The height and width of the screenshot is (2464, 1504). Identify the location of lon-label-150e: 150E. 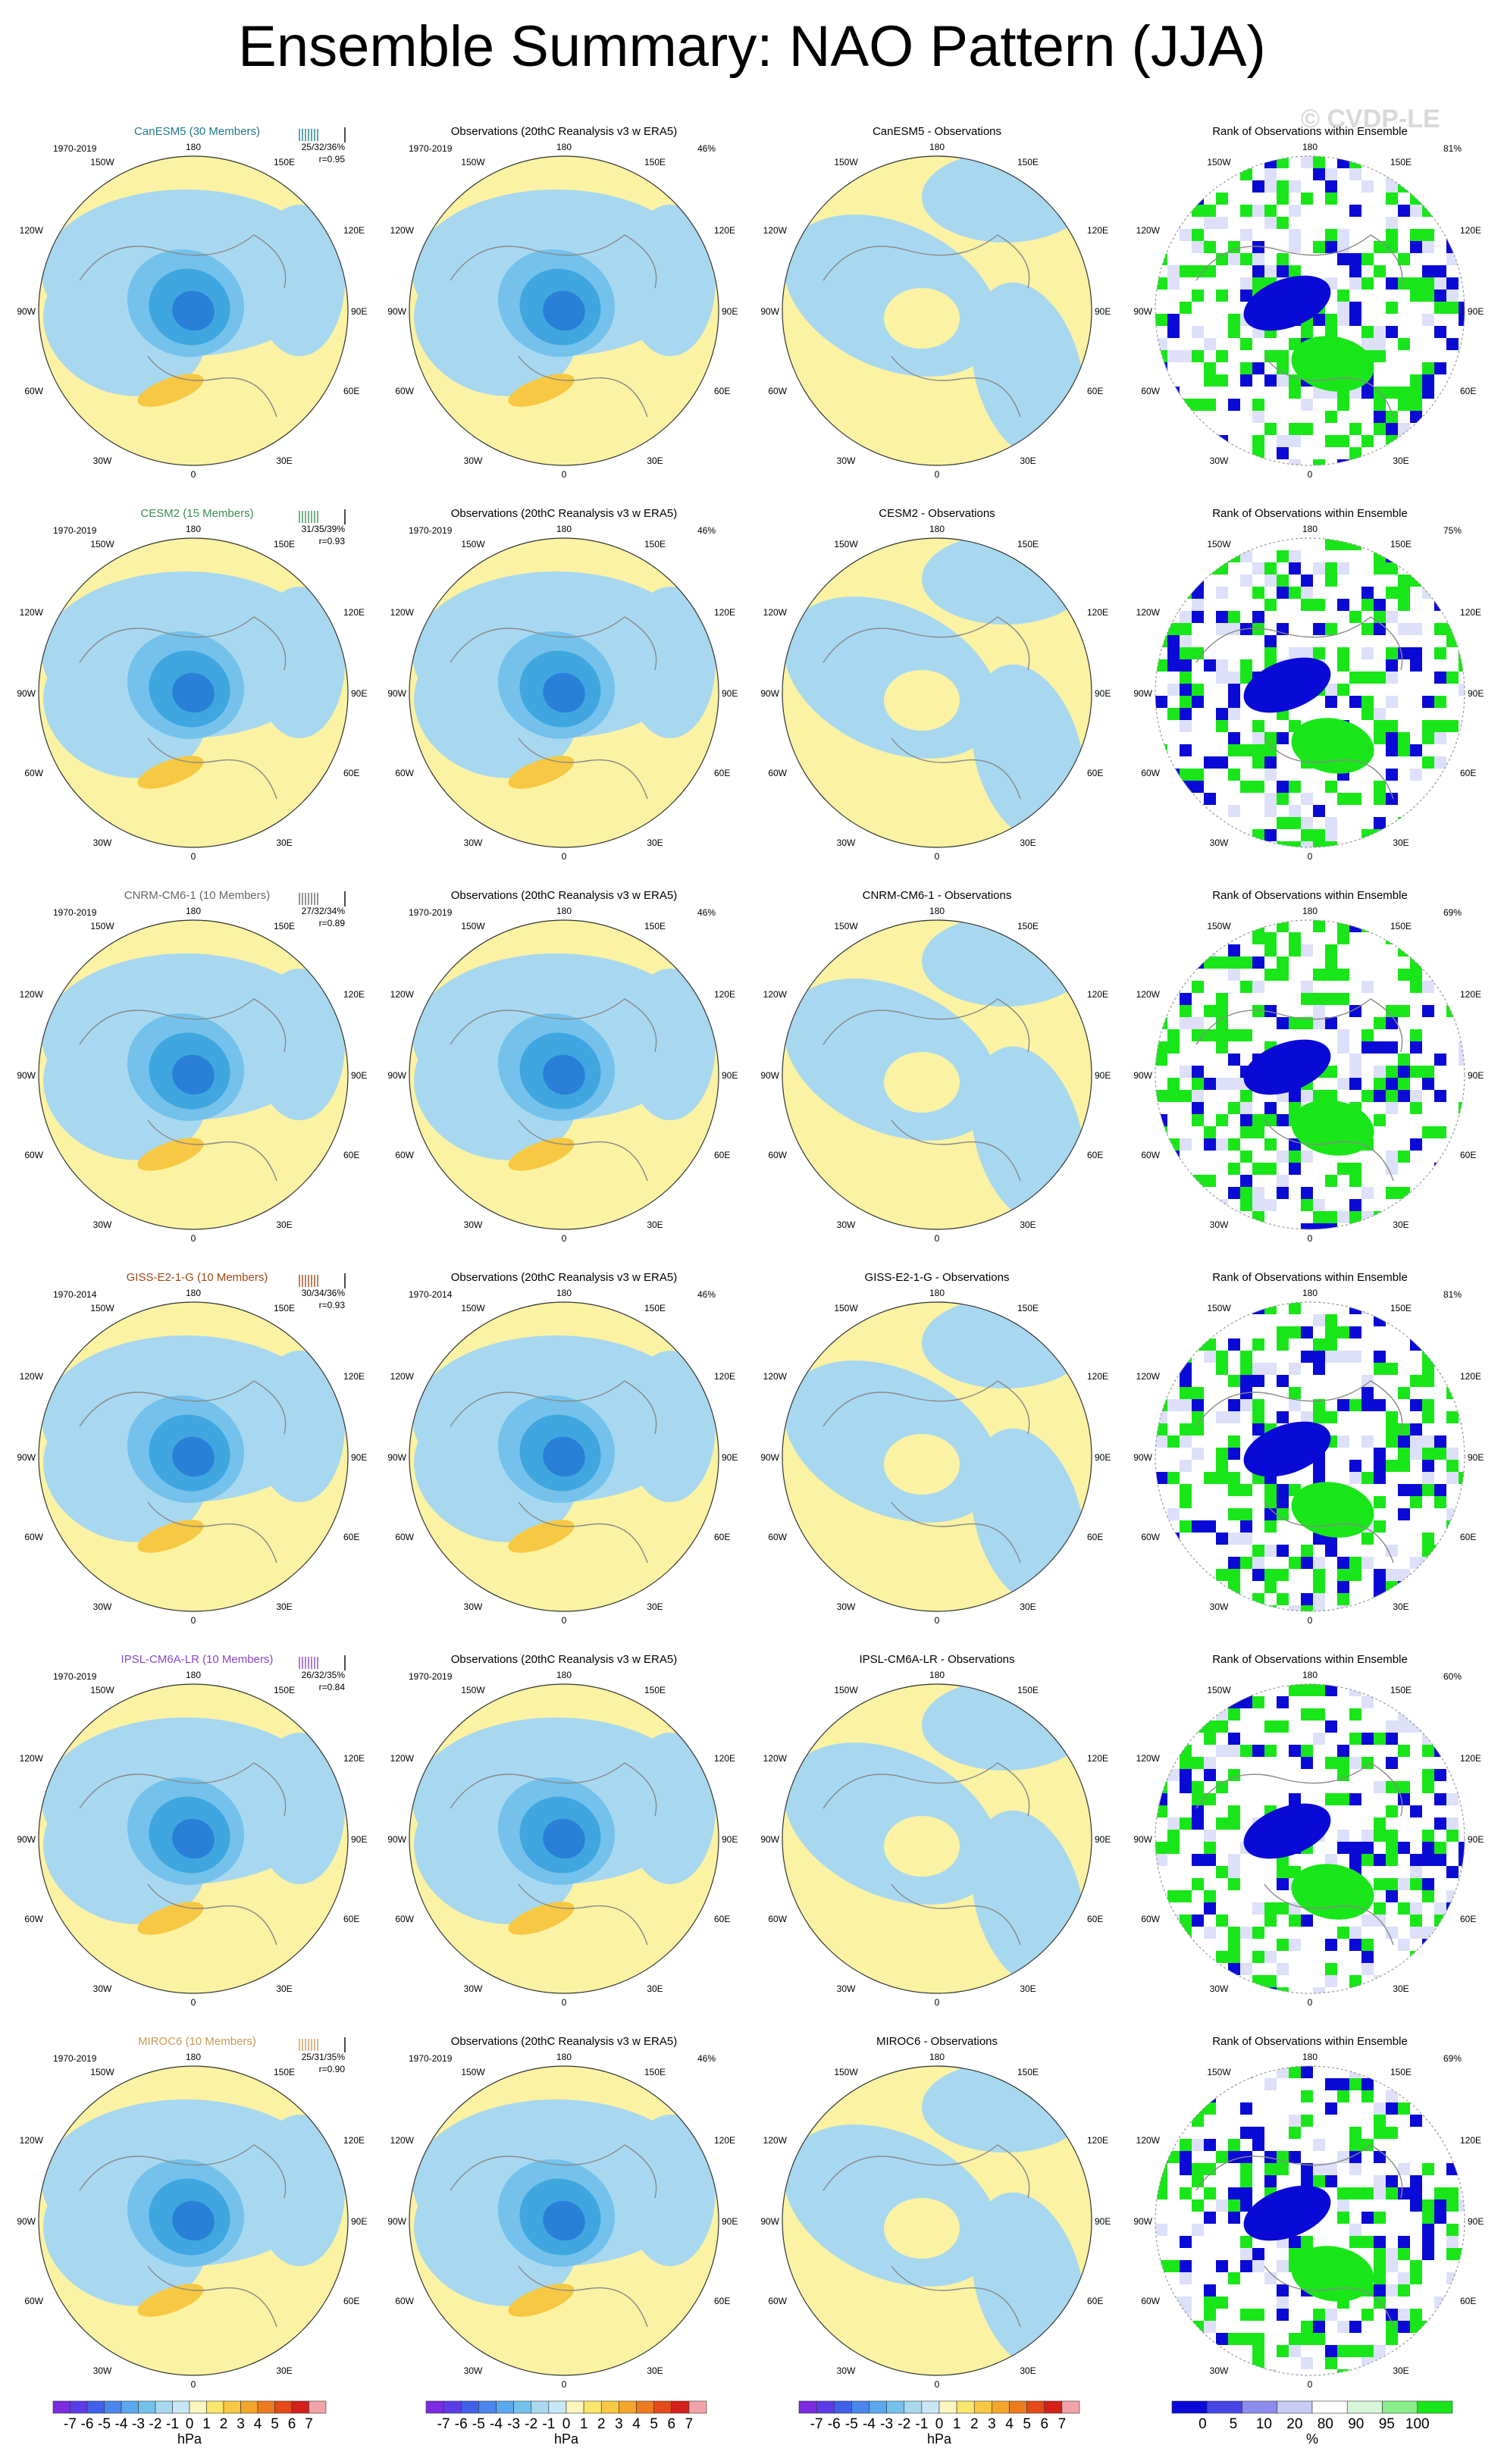
(655, 1308).